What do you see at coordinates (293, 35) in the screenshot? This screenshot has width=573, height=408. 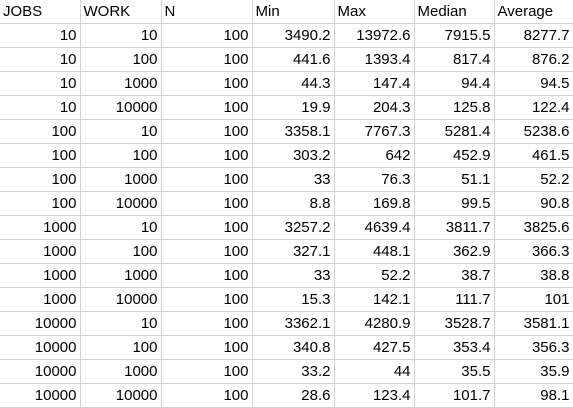 I see `cell-min: 3490.2` at bounding box center [293, 35].